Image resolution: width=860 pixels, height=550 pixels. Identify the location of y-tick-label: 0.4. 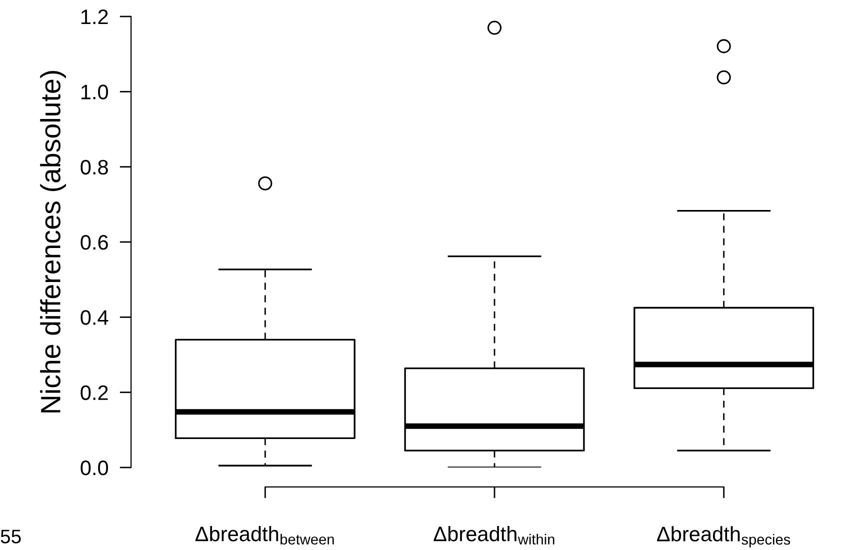
(94, 317).